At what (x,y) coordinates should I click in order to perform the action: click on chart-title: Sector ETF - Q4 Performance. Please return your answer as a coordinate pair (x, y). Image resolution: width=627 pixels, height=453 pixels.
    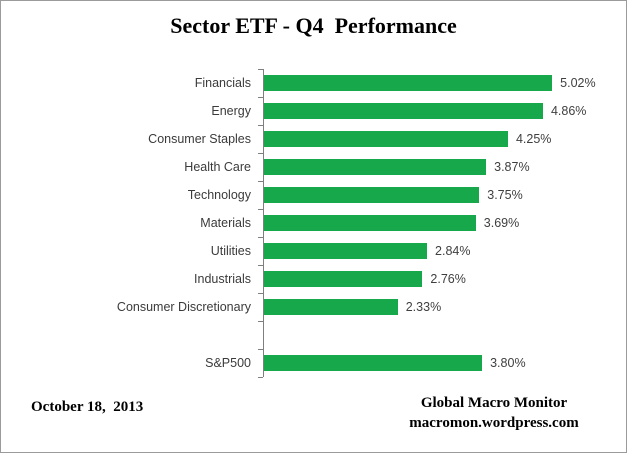
    Looking at the image, I should click on (313, 25).